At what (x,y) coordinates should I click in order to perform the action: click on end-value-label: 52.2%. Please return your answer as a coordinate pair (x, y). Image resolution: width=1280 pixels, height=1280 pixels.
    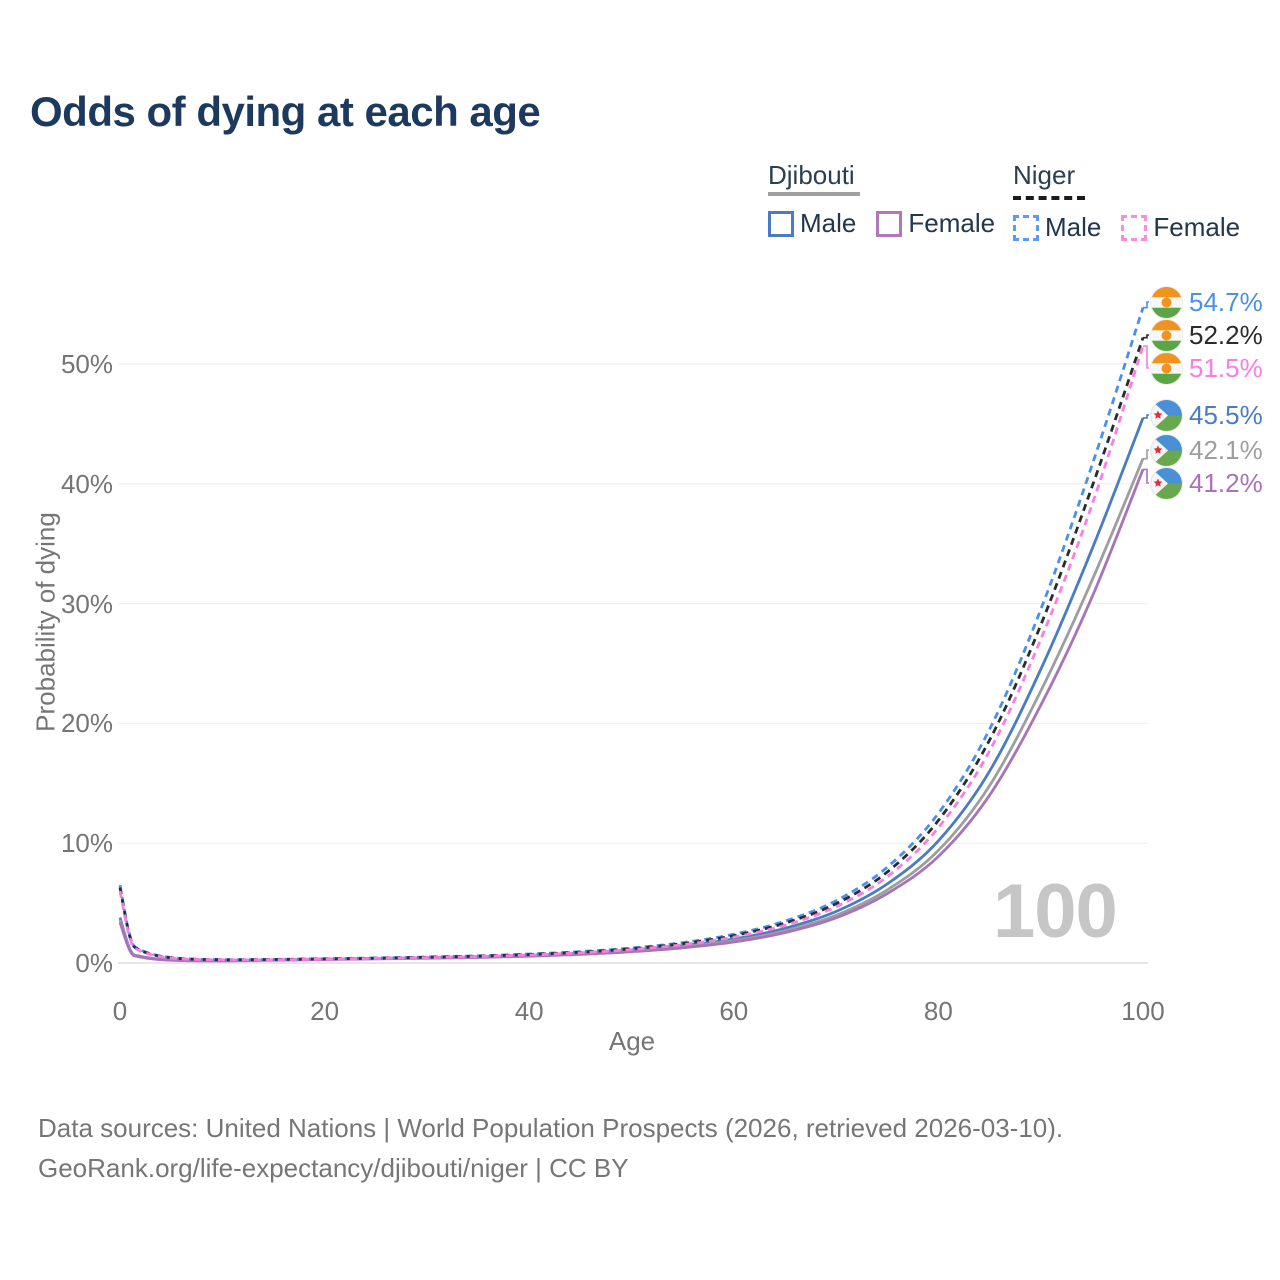
    Looking at the image, I should click on (1226, 335).